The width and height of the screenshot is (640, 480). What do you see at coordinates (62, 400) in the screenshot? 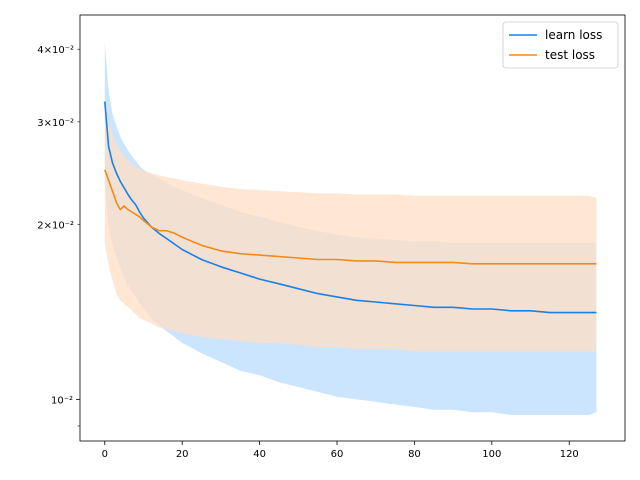
I see `y-major-tick-label: 10⁻²` at bounding box center [62, 400].